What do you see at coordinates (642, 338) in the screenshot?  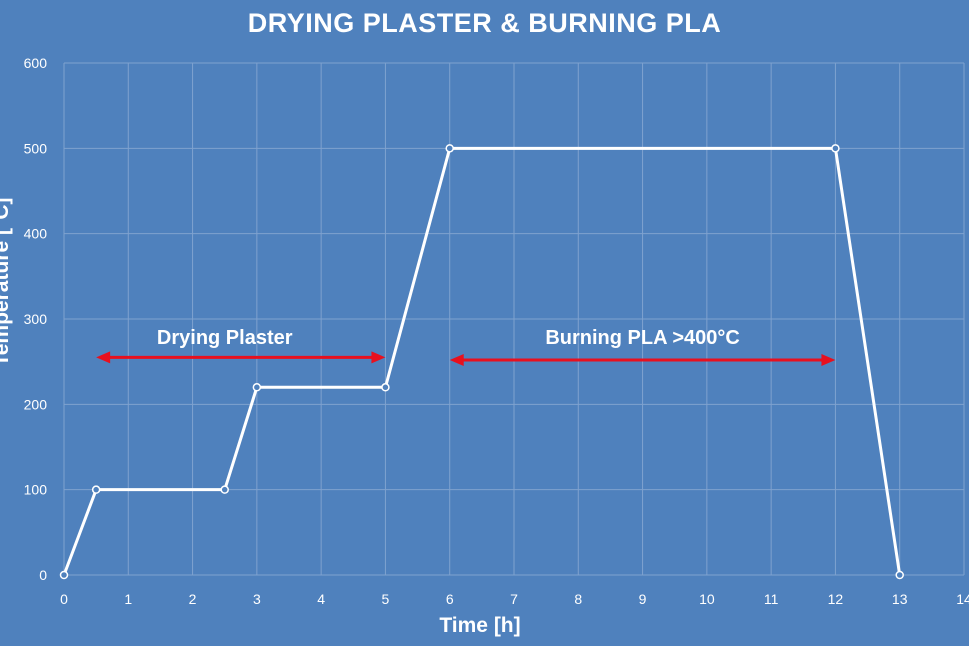 I see `annotation-label: Burning PLA >400°C` at bounding box center [642, 338].